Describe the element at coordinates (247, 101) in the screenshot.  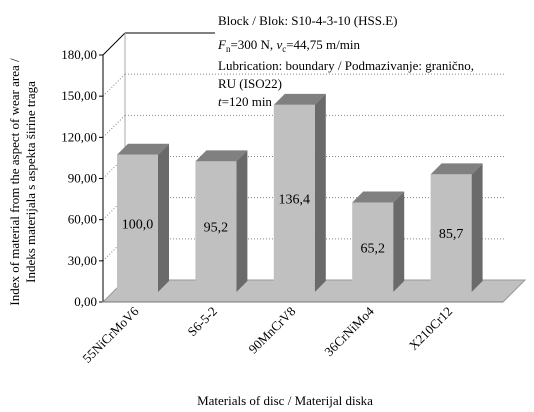
I see `annotation-time-value: =120 min` at that location.